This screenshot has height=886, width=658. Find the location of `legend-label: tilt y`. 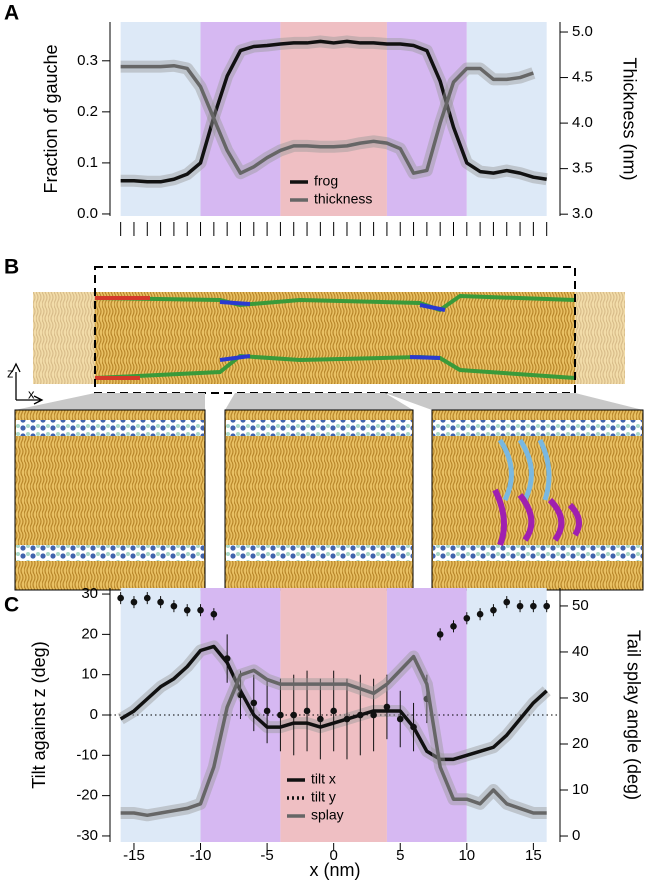

legend-label: tilt y is located at coordinates (323, 797).